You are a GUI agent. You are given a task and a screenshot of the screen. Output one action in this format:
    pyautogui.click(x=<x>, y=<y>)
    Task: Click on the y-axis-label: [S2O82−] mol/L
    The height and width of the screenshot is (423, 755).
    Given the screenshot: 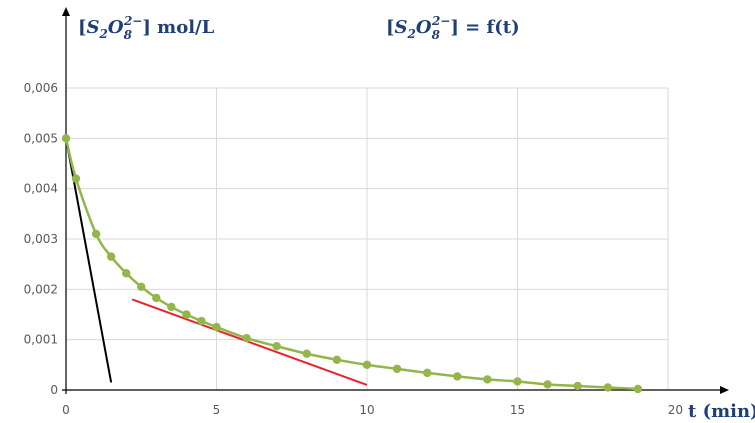 What is the action you would take?
    pyautogui.click(x=146, y=28)
    